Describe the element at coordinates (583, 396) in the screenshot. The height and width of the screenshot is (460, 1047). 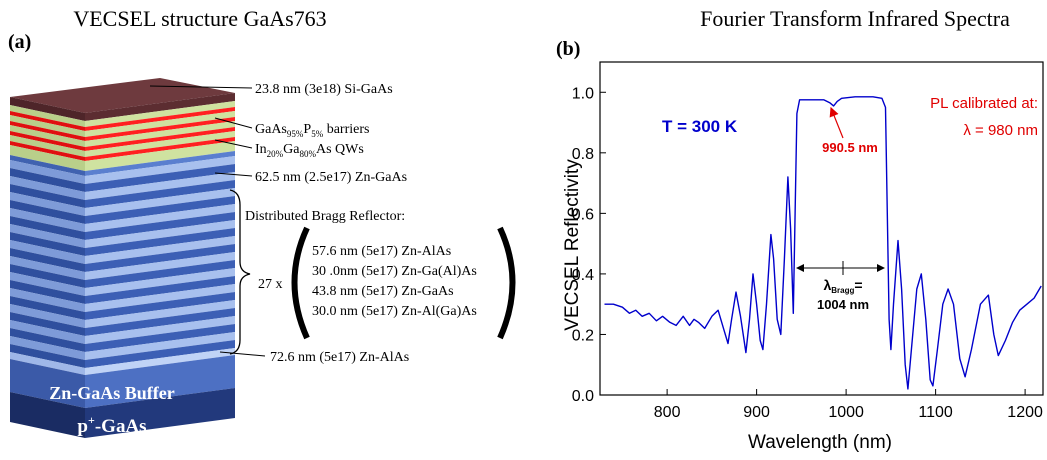
I see `y-tick-label: 0.0` at that location.